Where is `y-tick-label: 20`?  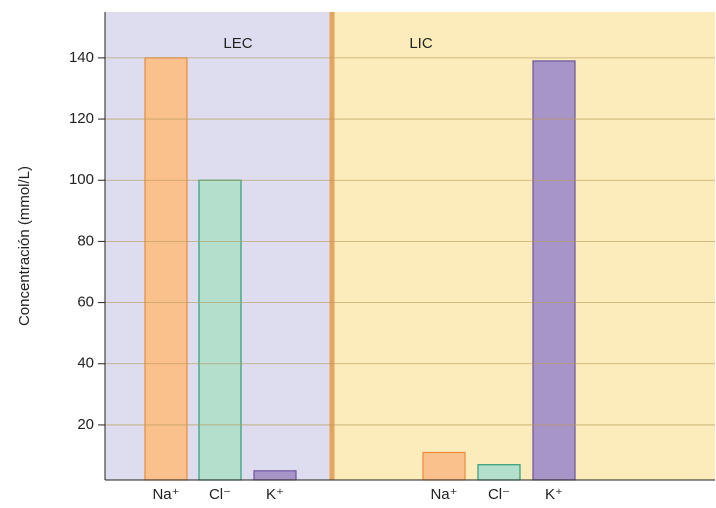 y-tick-label: 20 is located at coordinates (85, 424).